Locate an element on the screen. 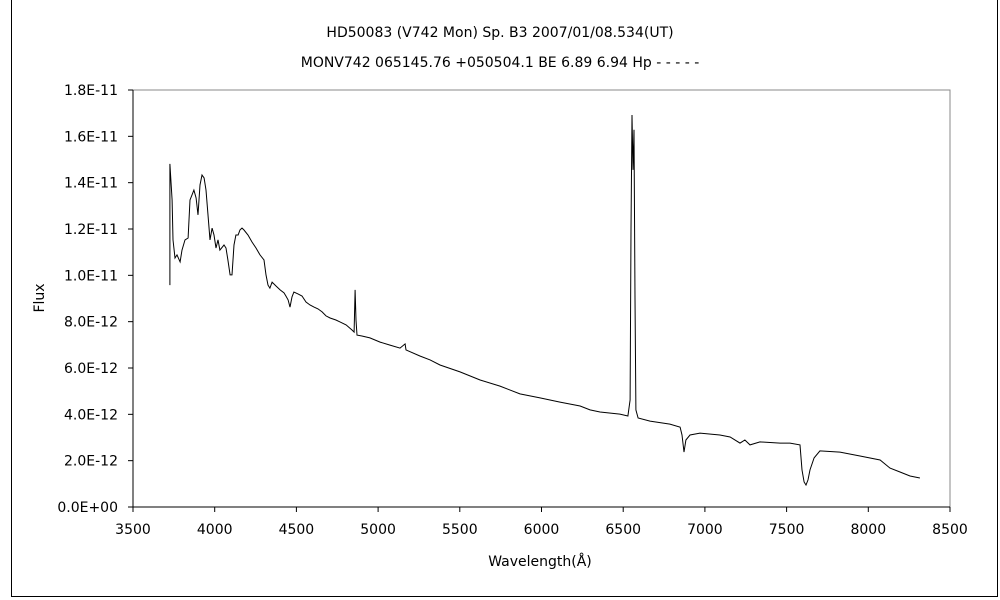  y-tick-label: 1.8E-11 is located at coordinates (91, 91).